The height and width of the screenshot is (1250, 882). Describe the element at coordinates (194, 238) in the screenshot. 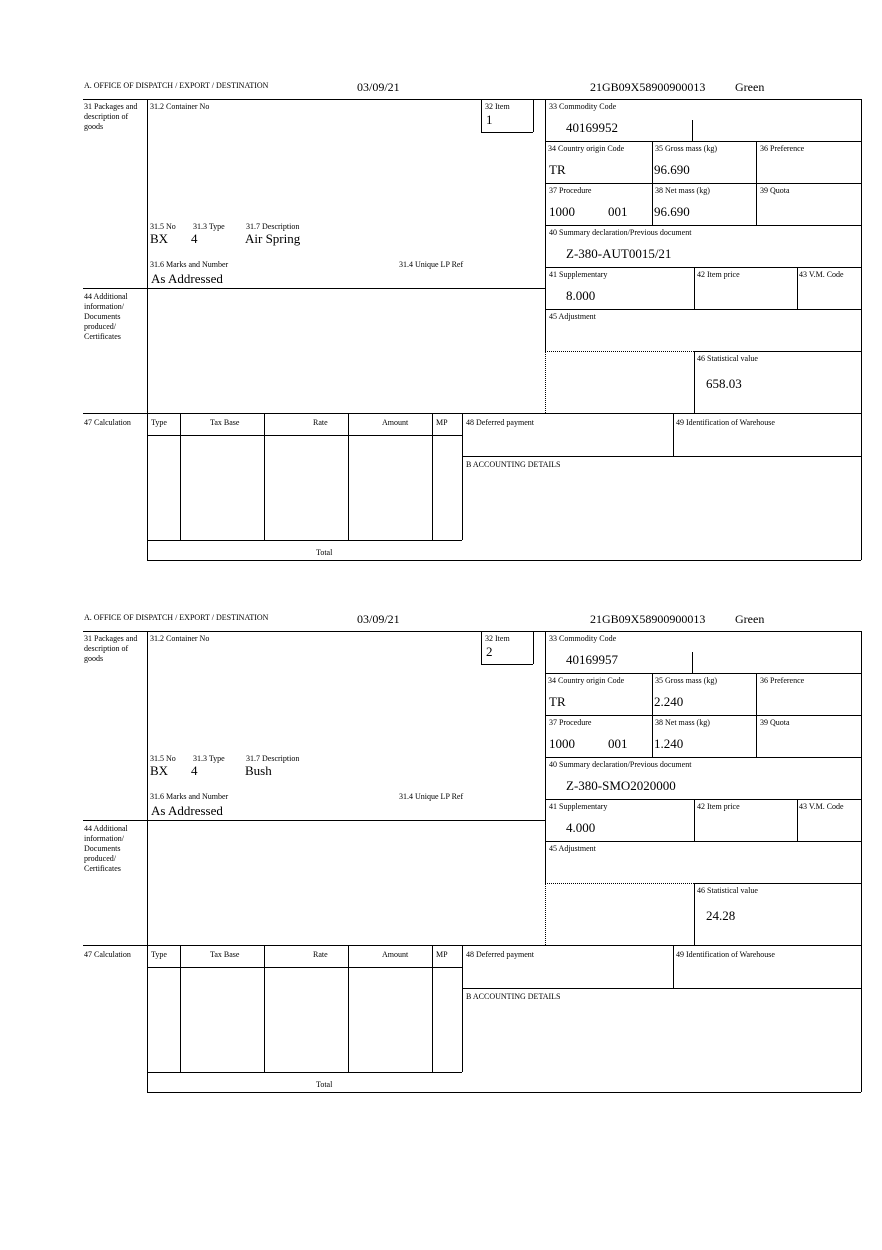

I see `package-type: 4` at that location.